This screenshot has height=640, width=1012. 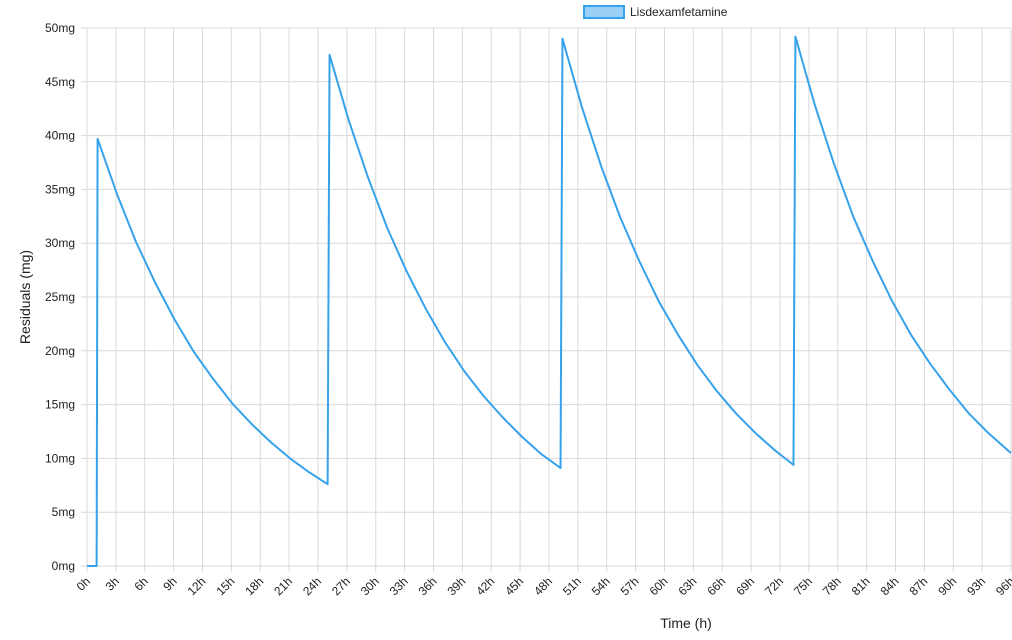 I want to click on x-tick-label: 78h, so click(x=832, y=586).